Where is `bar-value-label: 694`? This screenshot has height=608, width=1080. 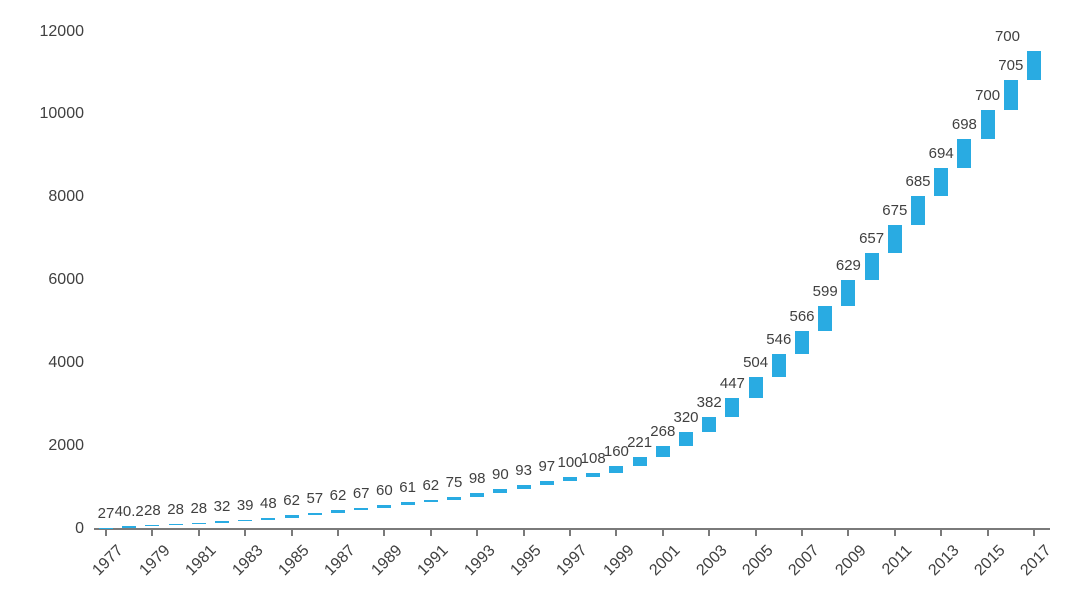
bar-value-label: 694 is located at coordinates (941, 153).